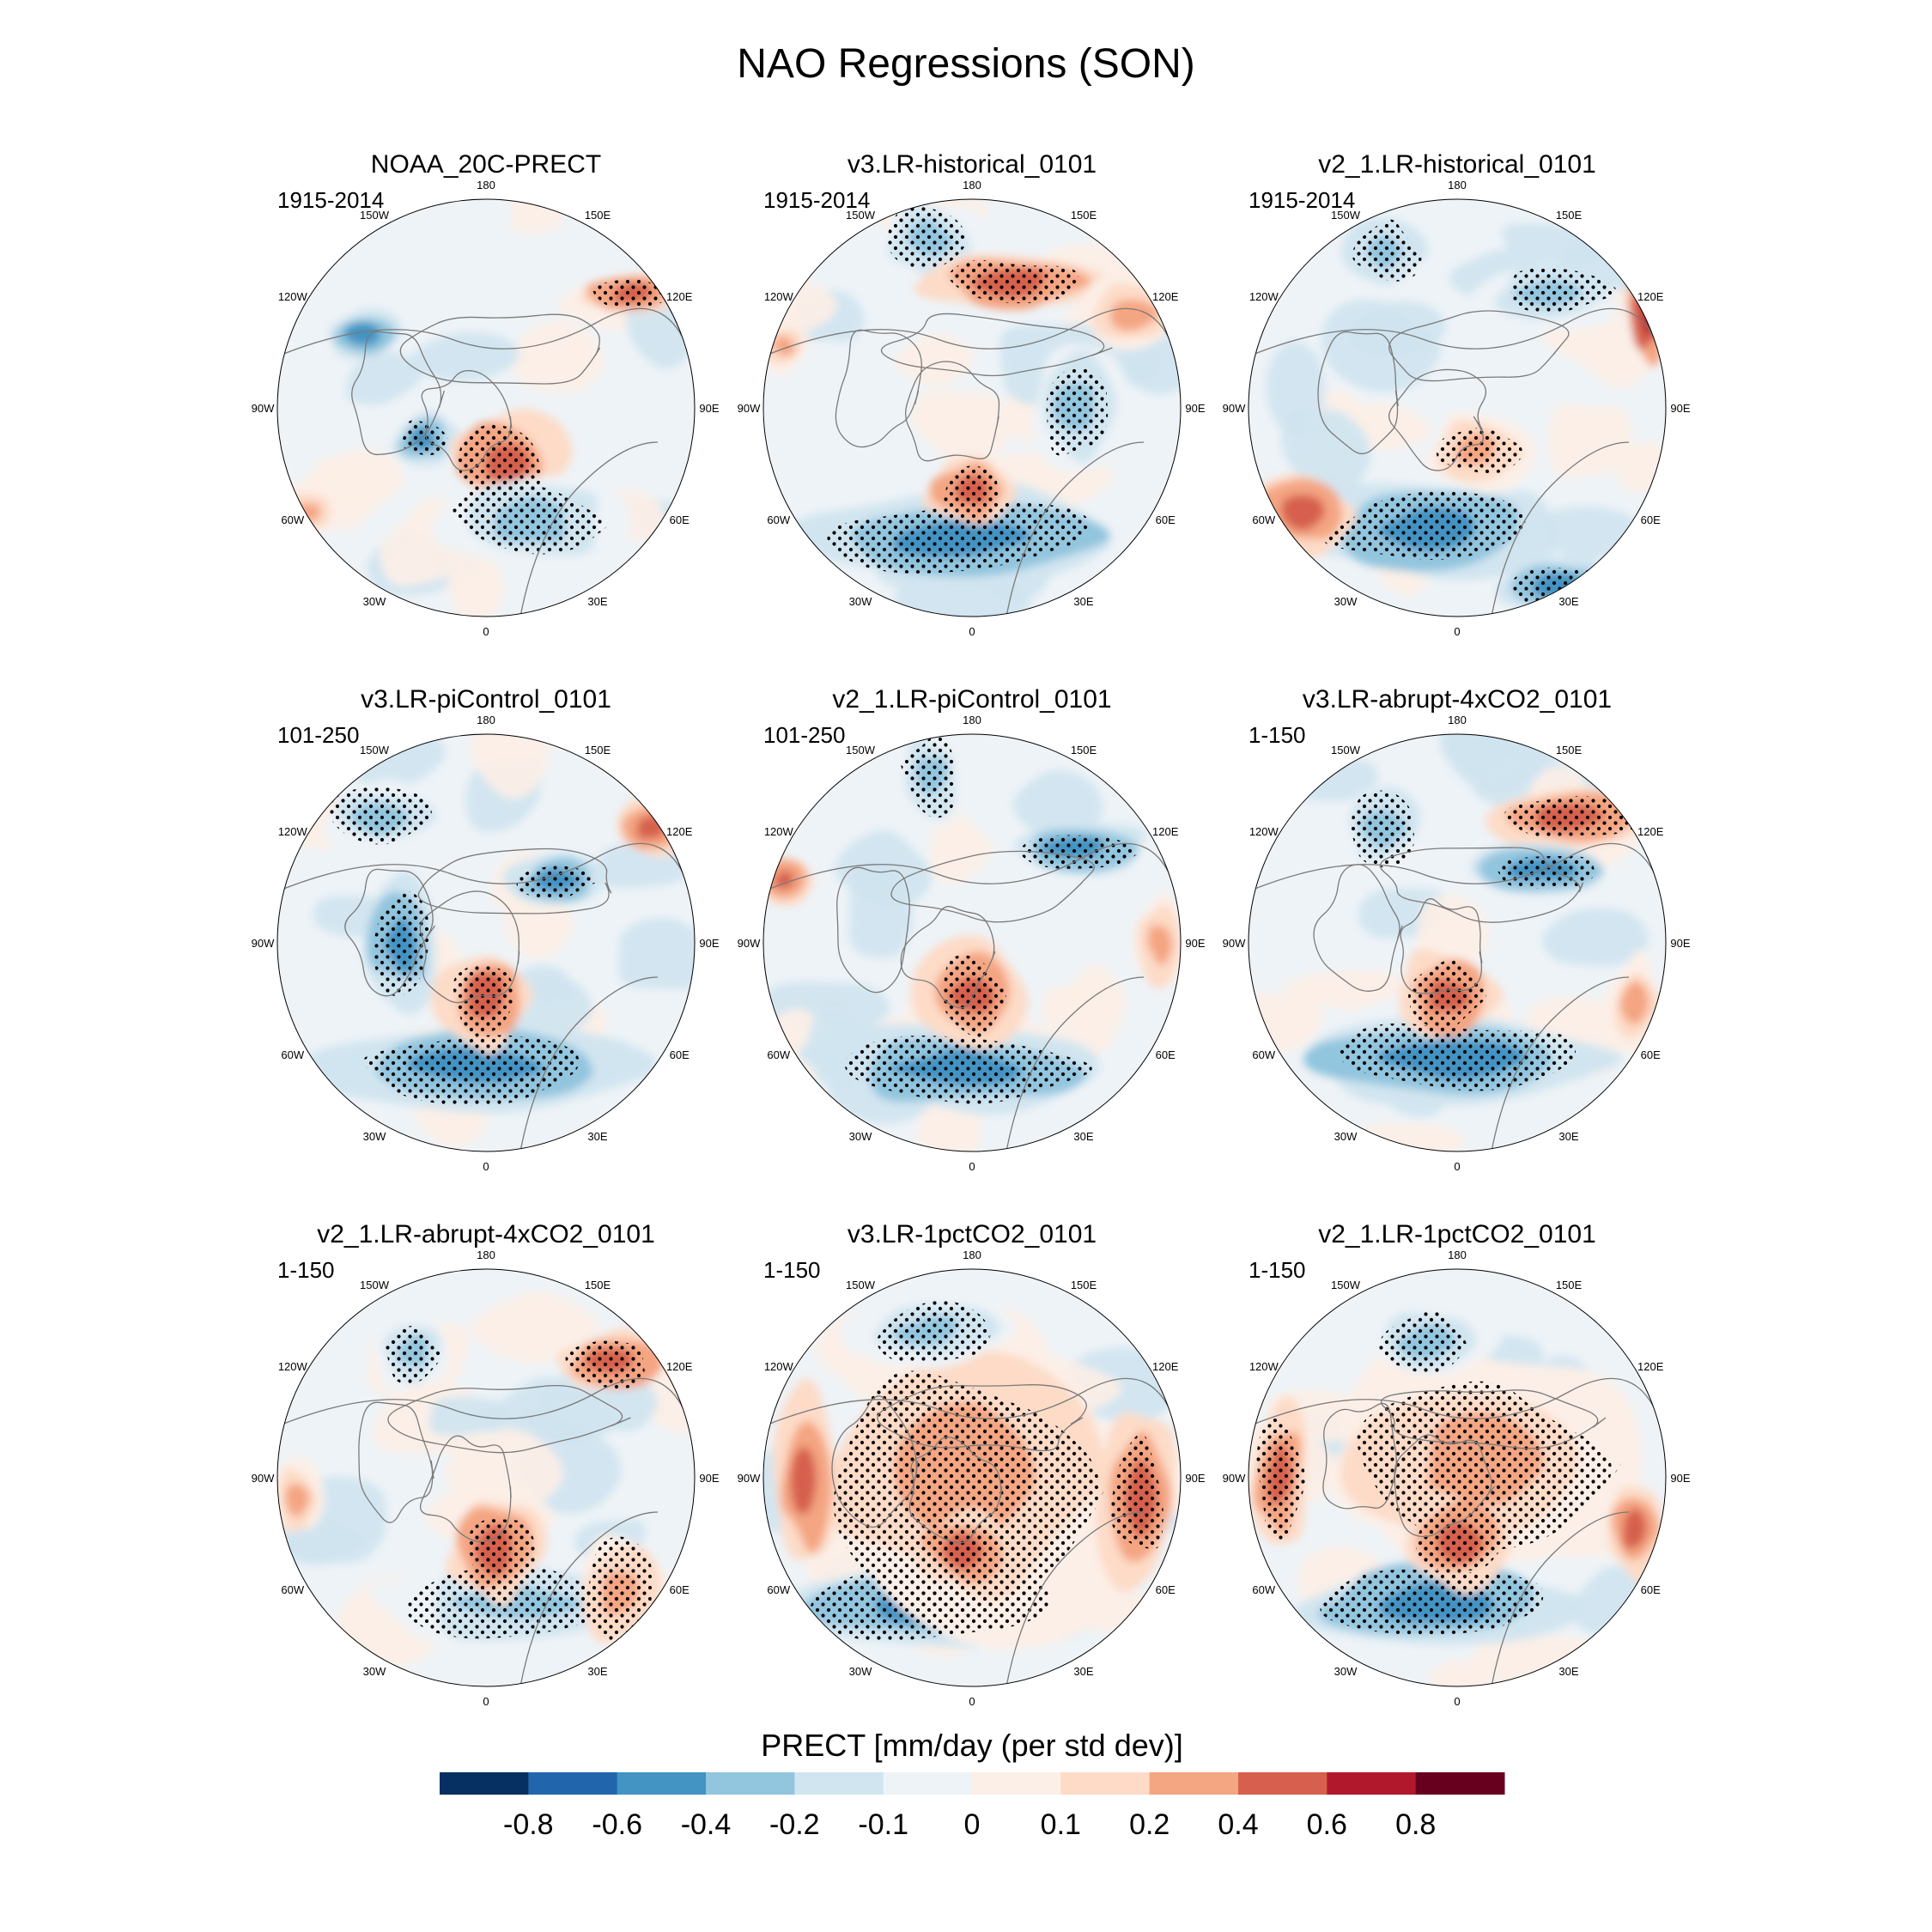 This screenshot has height=1932, width=1932. I want to click on panel-title: v3.LR-abrupt-4xCO2_0101, so click(1458, 700).